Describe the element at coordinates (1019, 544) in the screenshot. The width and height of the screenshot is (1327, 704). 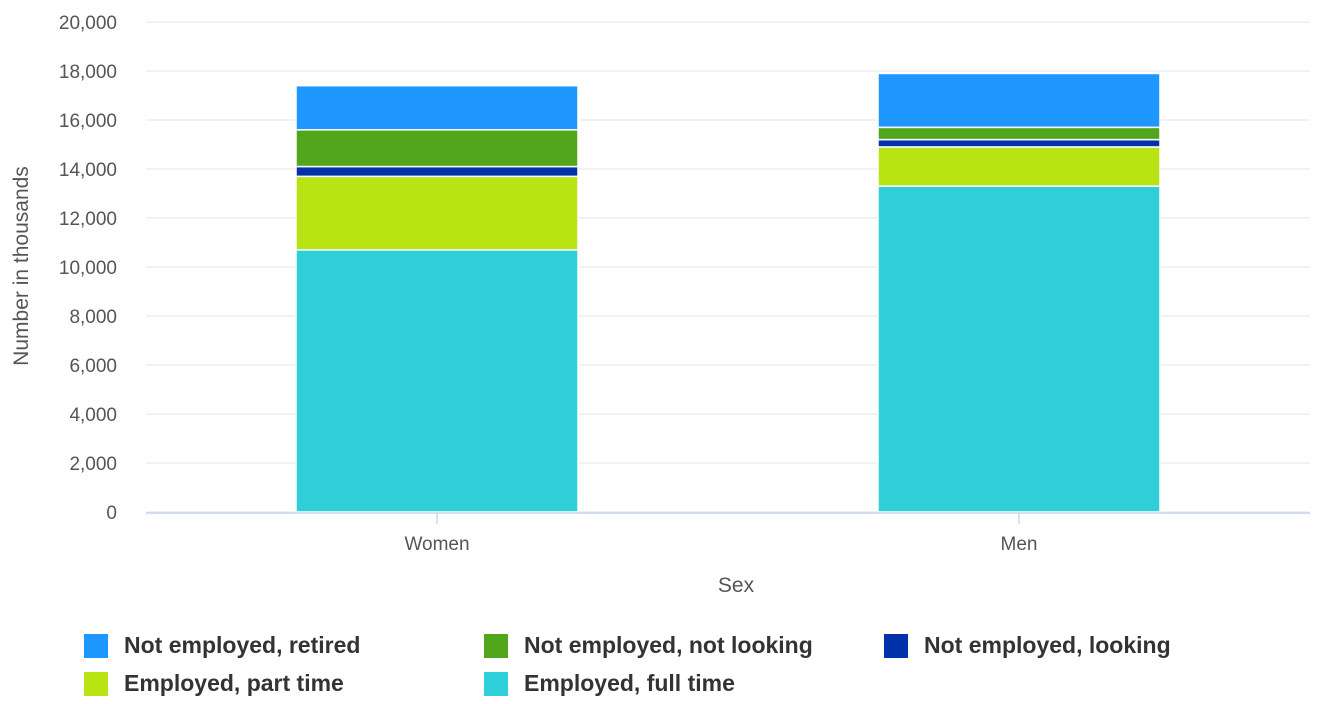
I see `x-tick-label: Men` at that location.